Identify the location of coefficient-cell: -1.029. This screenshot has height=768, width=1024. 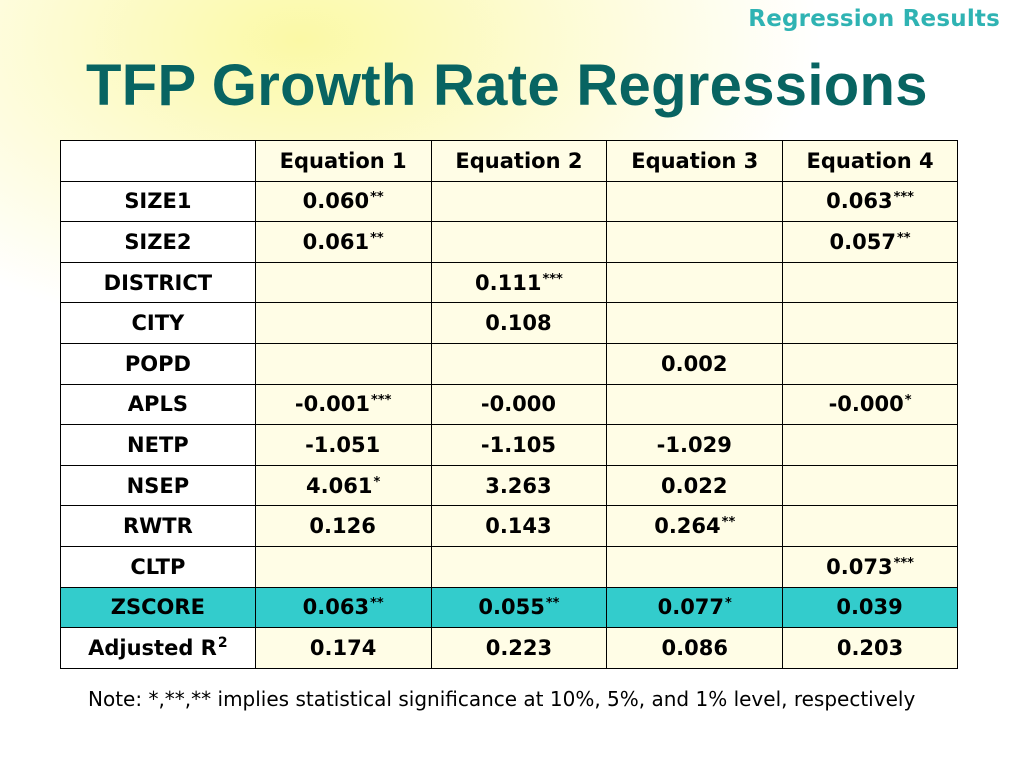
(695, 445).